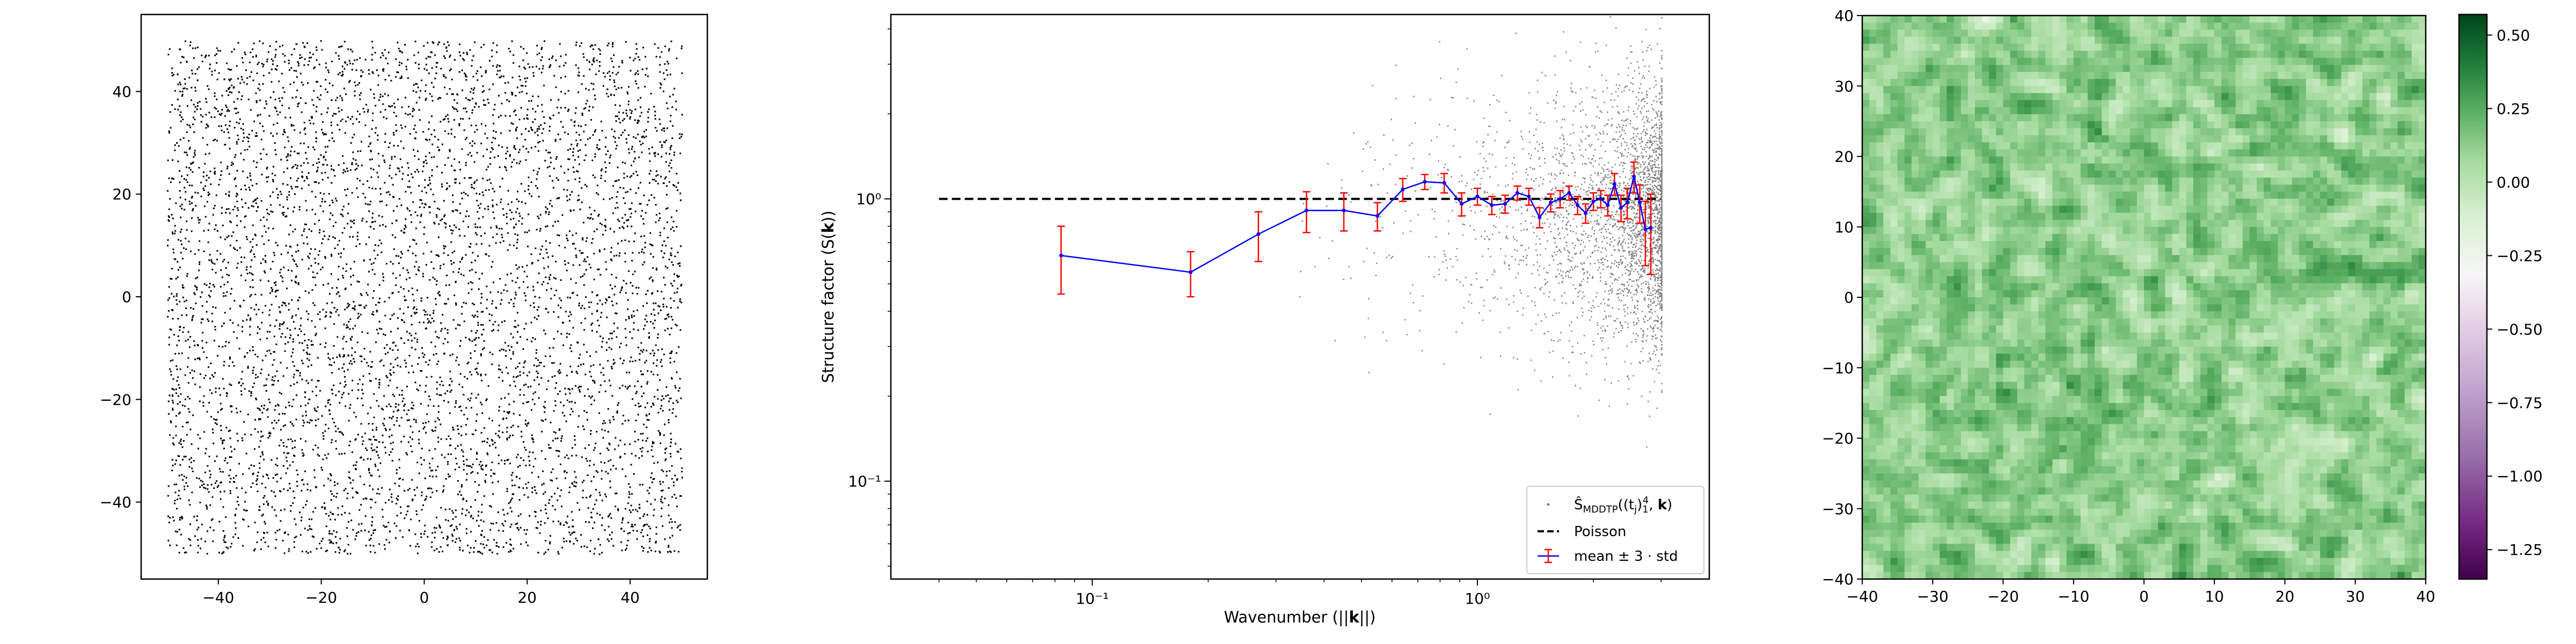  I want to click on mean-point, so click(1551, 203).